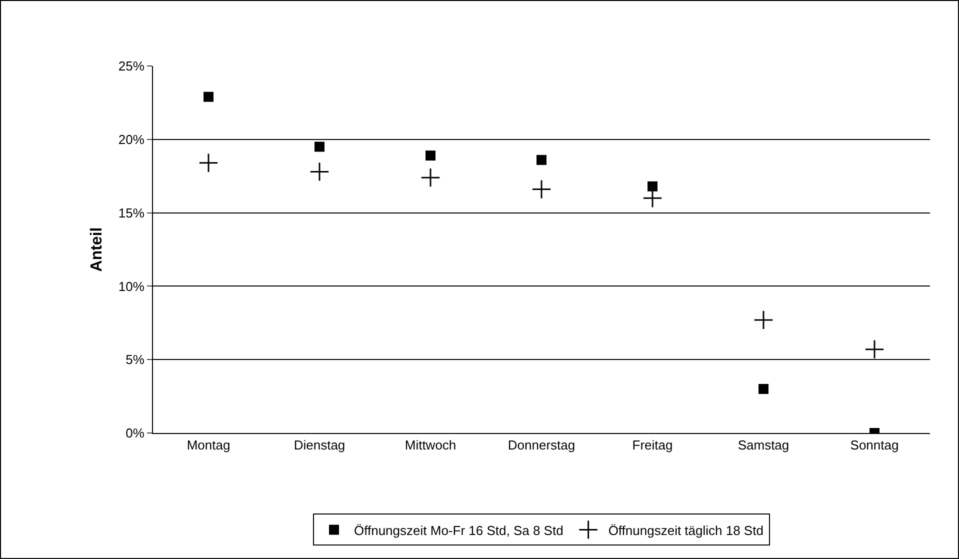 This screenshot has height=559, width=959. I want to click on legend-label: Öffnungszeit Mo-Fr 16 Std, Sa 8 Std, so click(459, 530).